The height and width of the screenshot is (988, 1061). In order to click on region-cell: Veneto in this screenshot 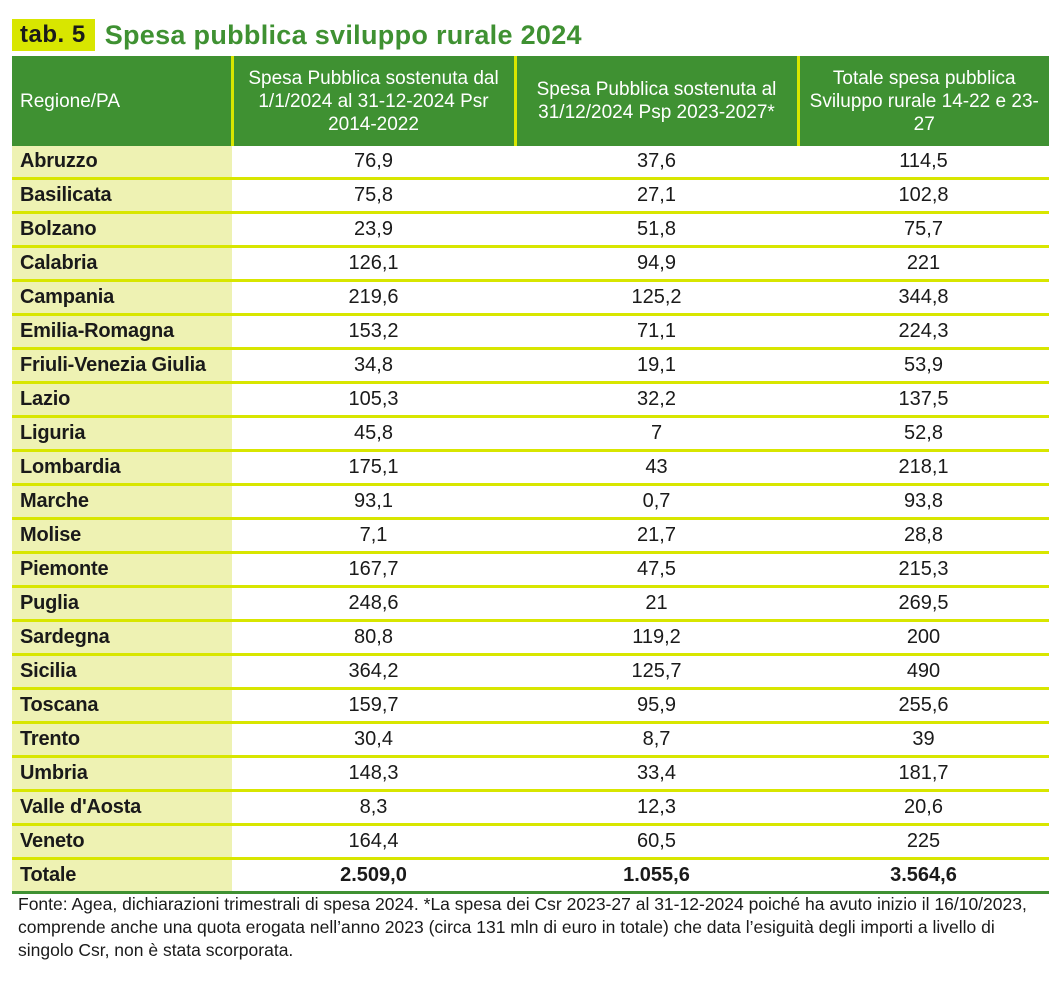, I will do `click(122, 842)`.